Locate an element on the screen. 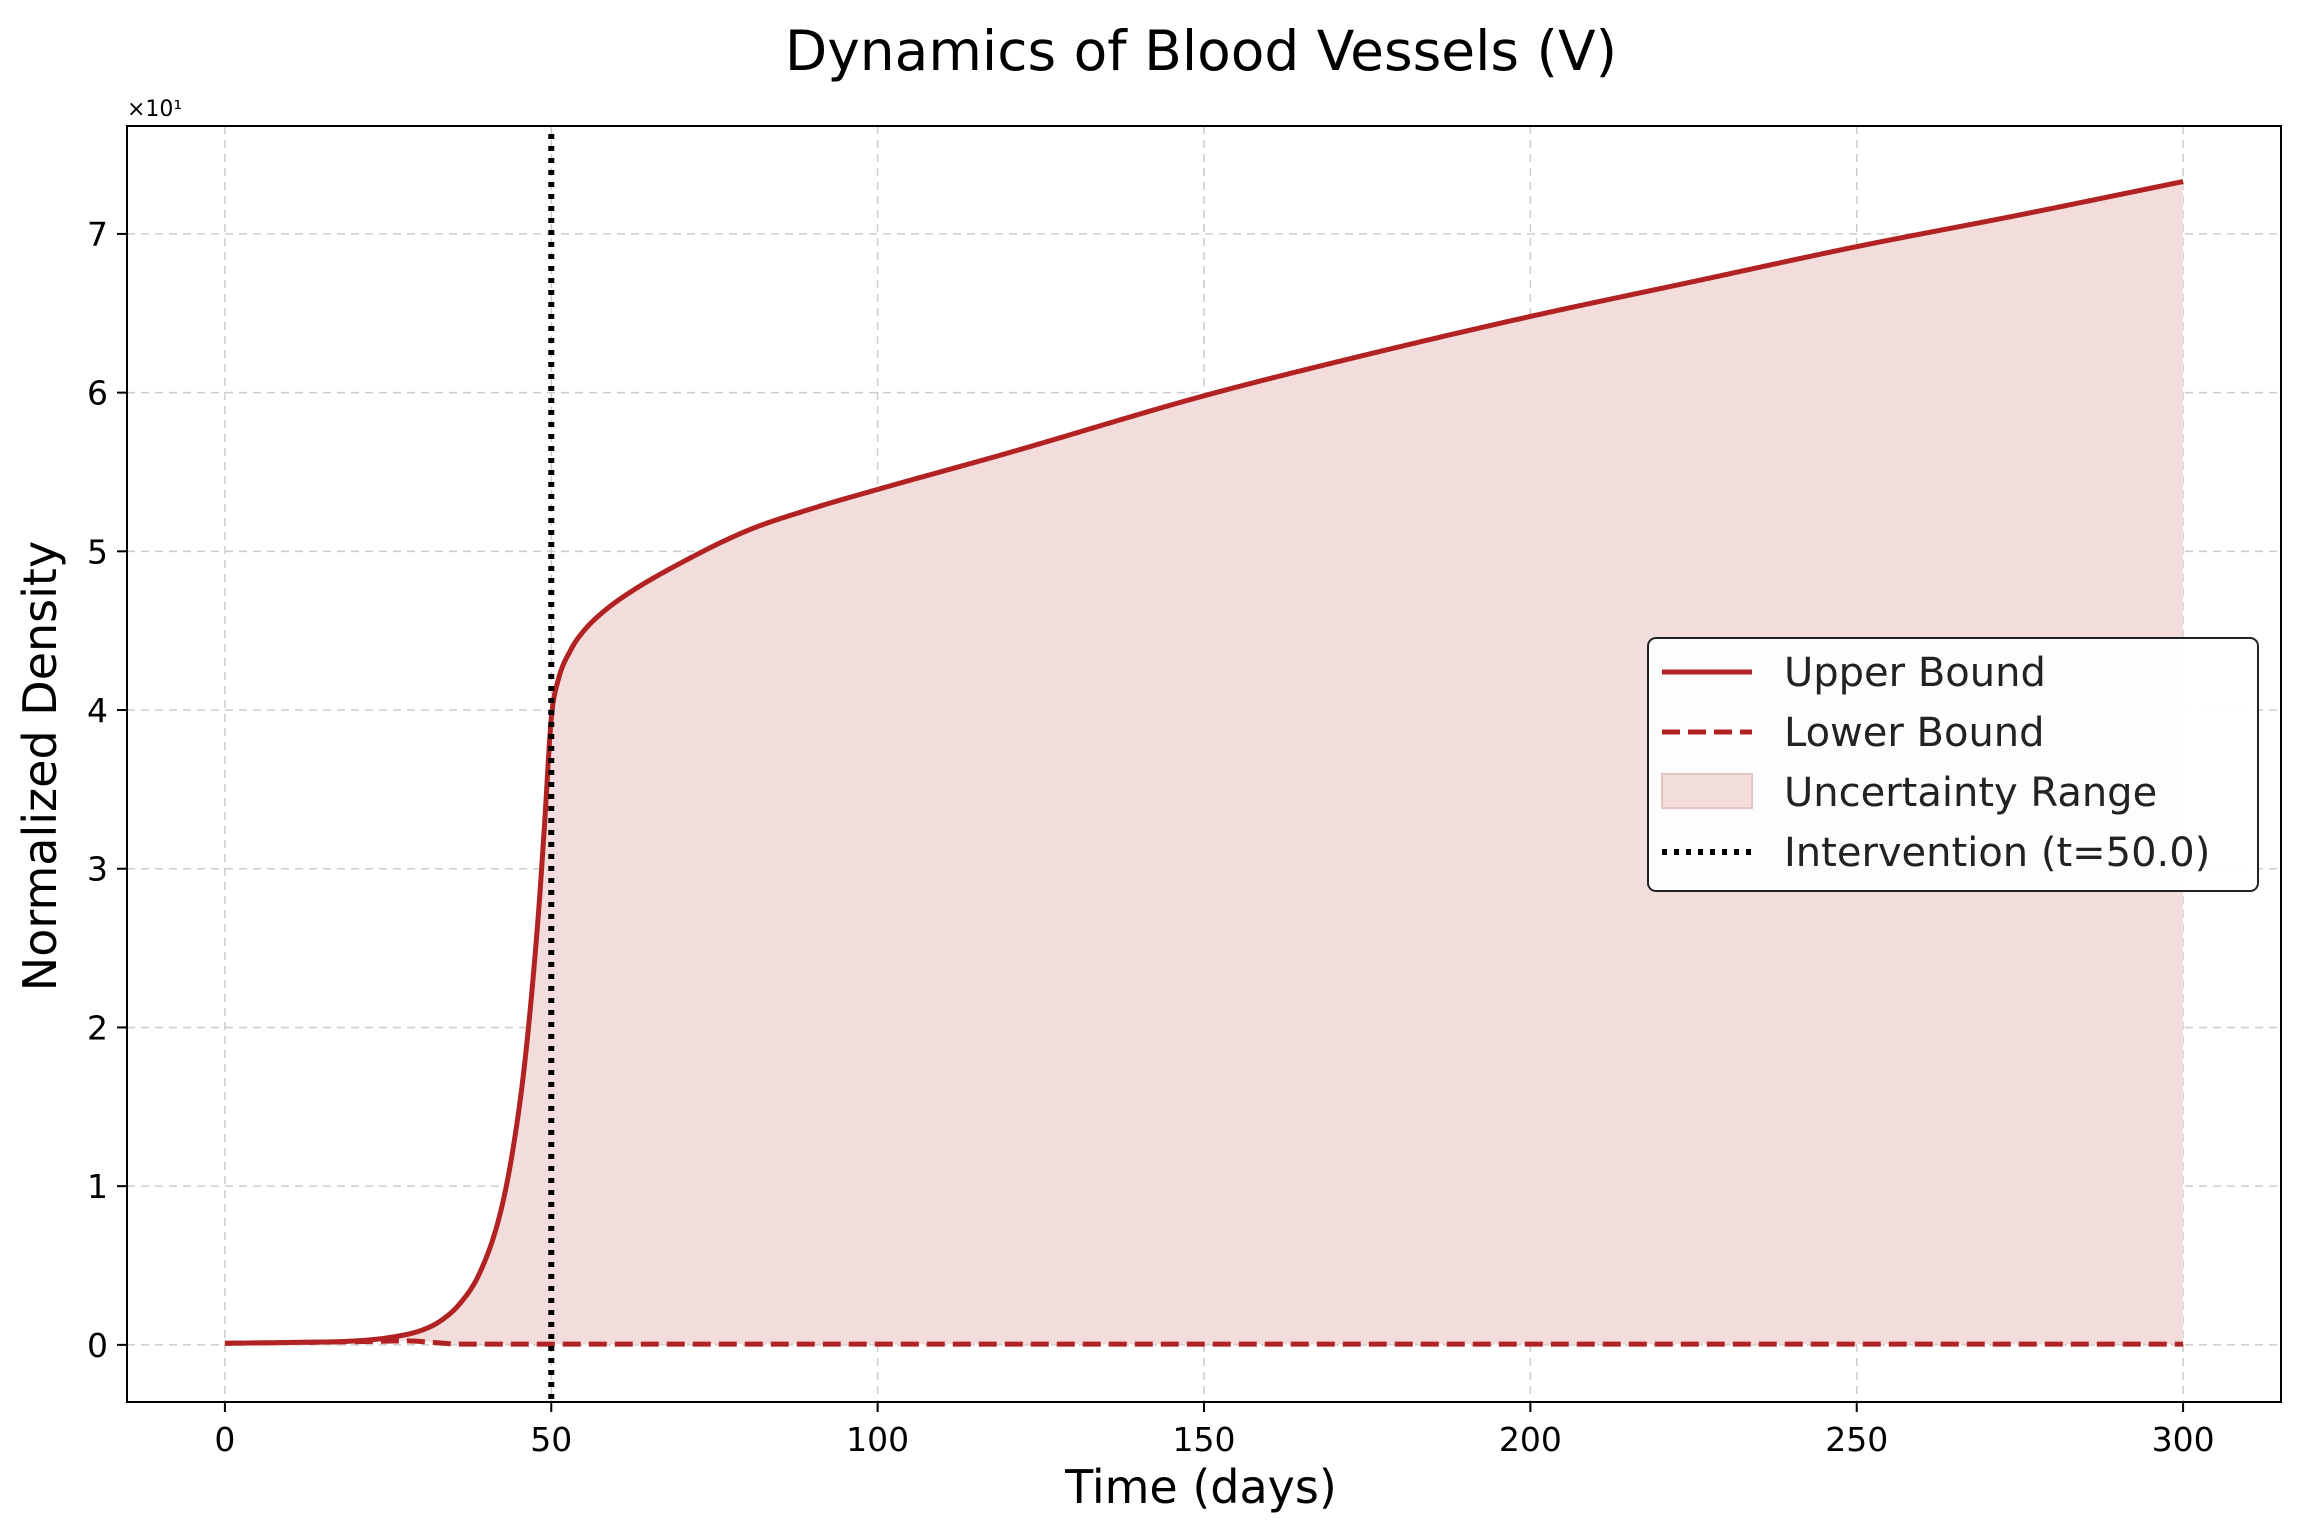 This screenshot has width=2301, height=1528. y-tick-label: 1 is located at coordinates (97, 1186).